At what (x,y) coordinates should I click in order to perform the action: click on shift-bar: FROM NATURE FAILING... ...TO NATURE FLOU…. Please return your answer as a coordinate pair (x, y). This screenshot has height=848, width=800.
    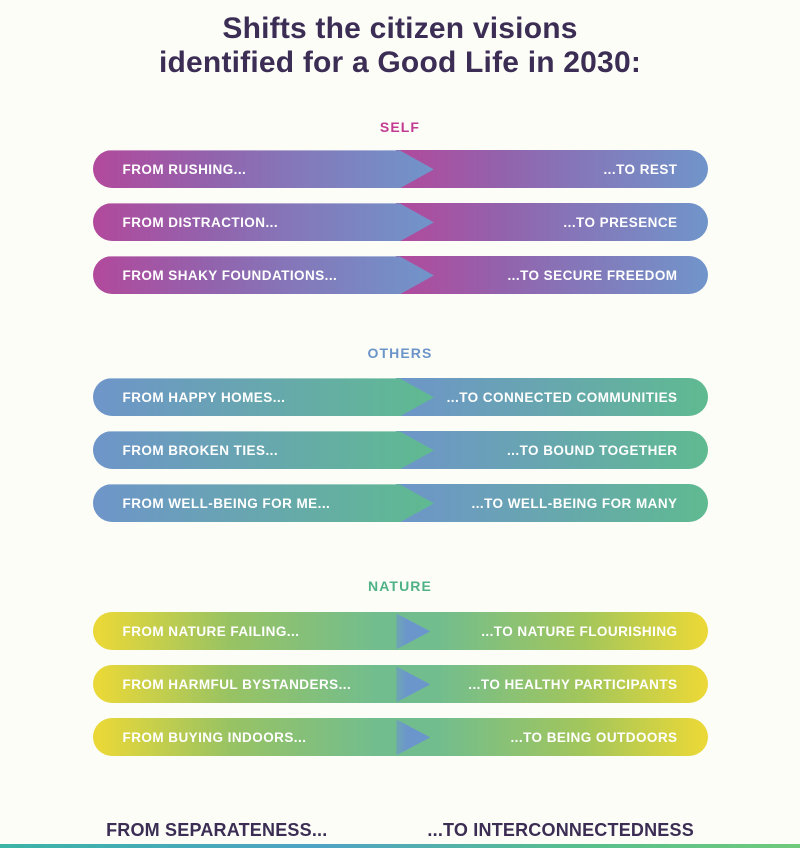
    Looking at the image, I should click on (400, 631).